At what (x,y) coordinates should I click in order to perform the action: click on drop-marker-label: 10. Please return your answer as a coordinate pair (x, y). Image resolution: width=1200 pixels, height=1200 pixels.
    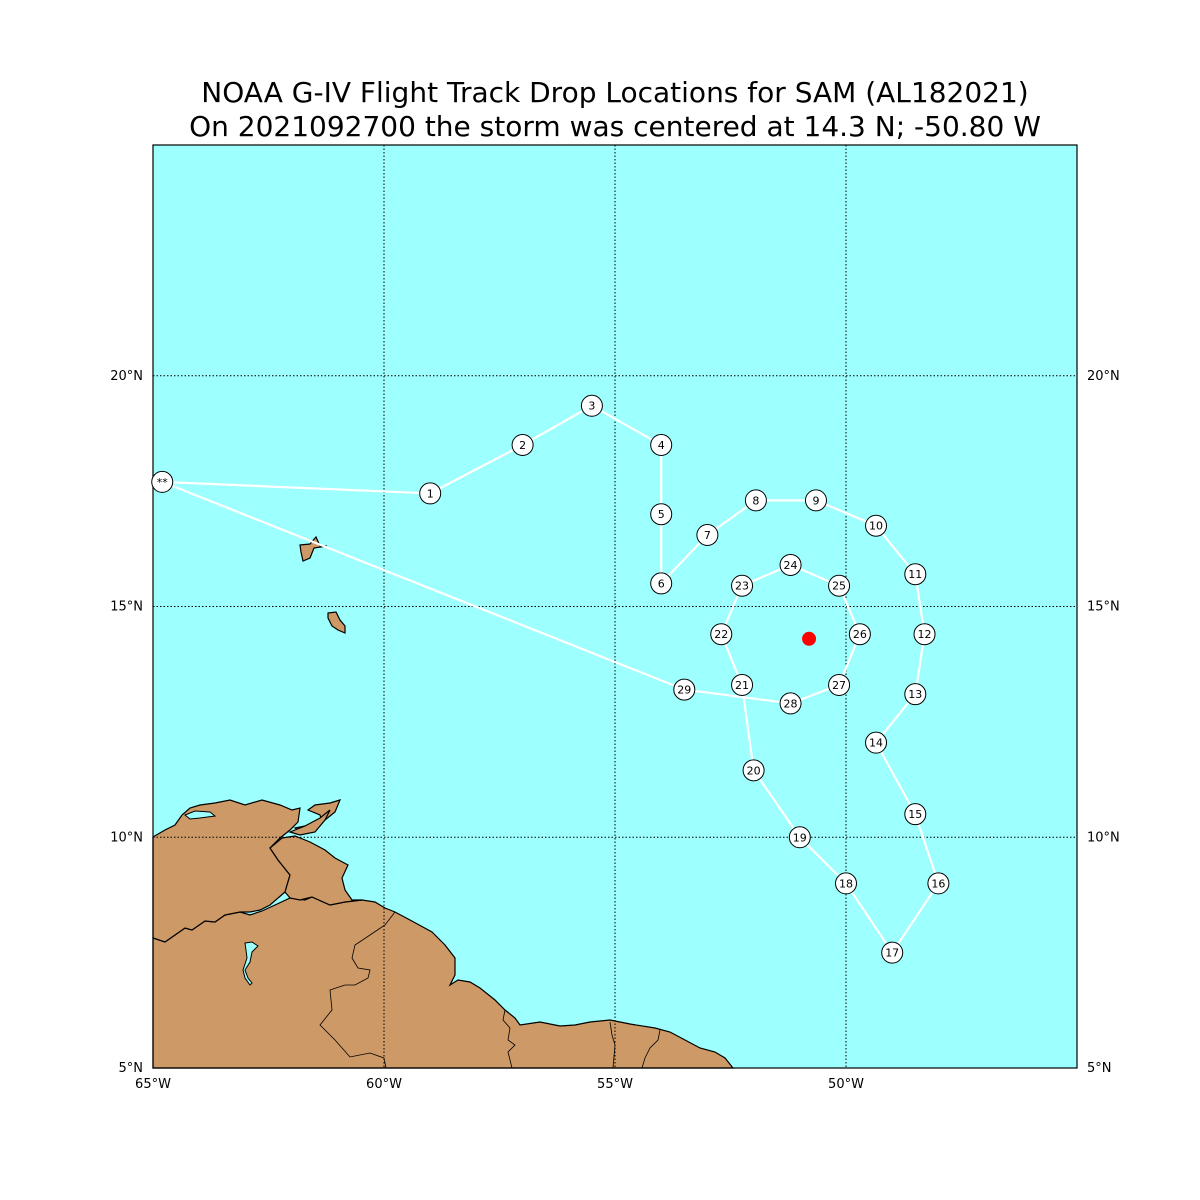
    Looking at the image, I should click on (876, 526).